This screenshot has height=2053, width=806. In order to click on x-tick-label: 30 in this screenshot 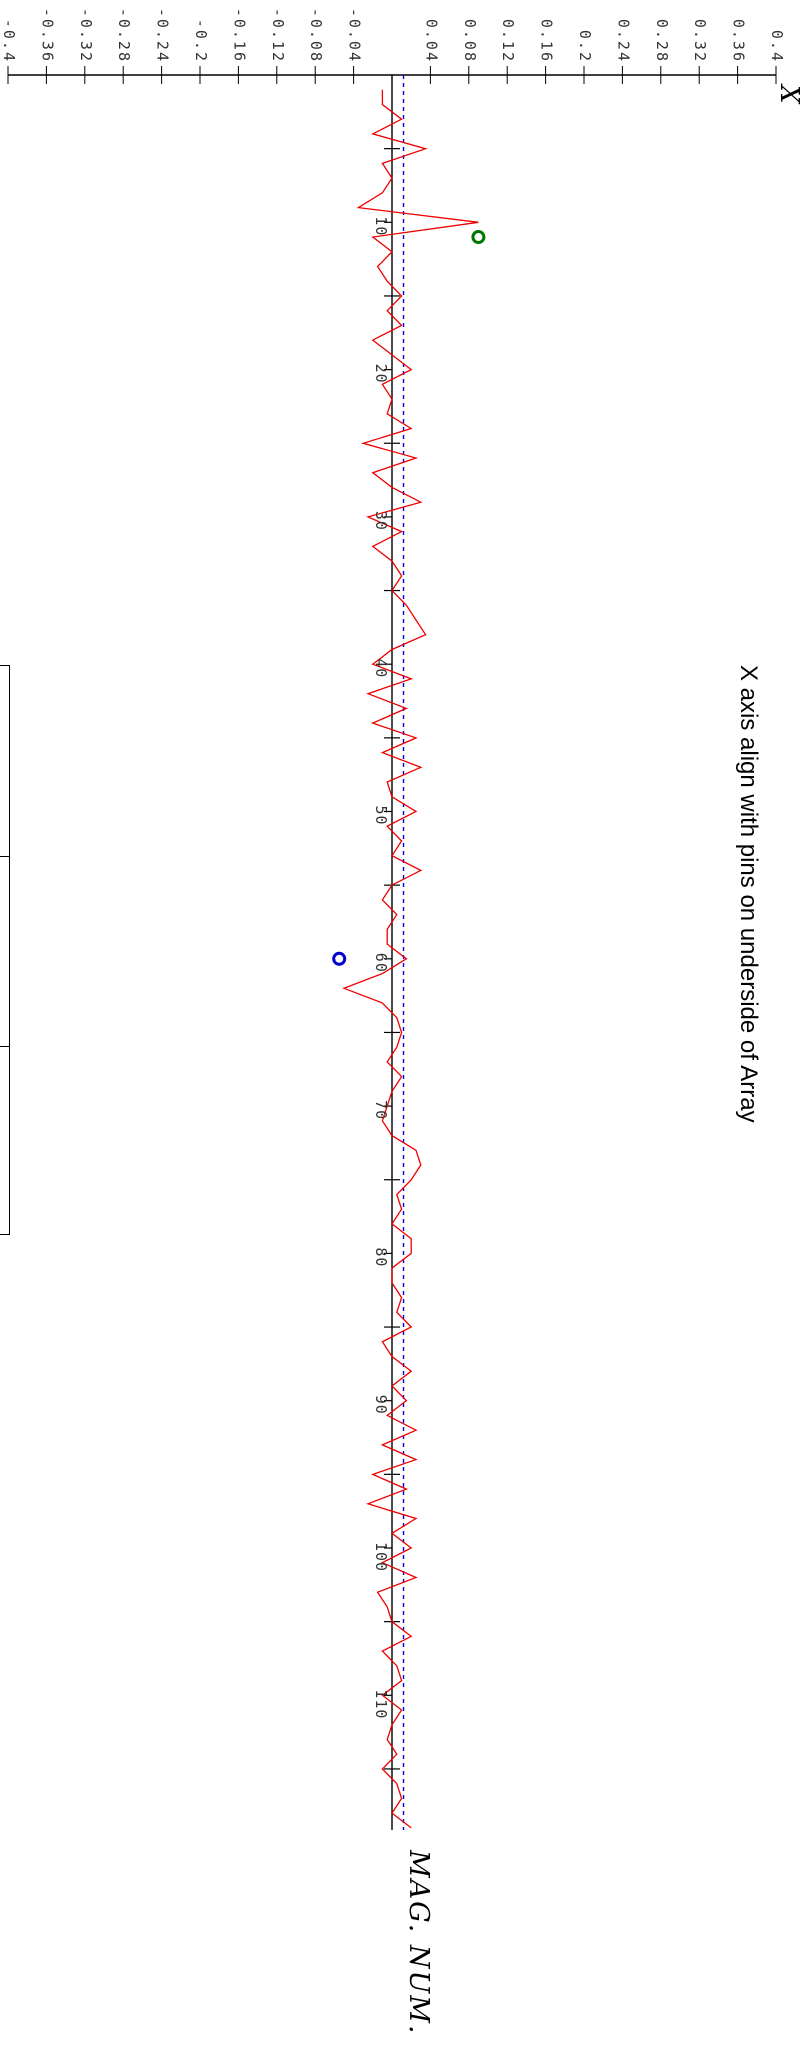, I will do `click(381, 521)`.